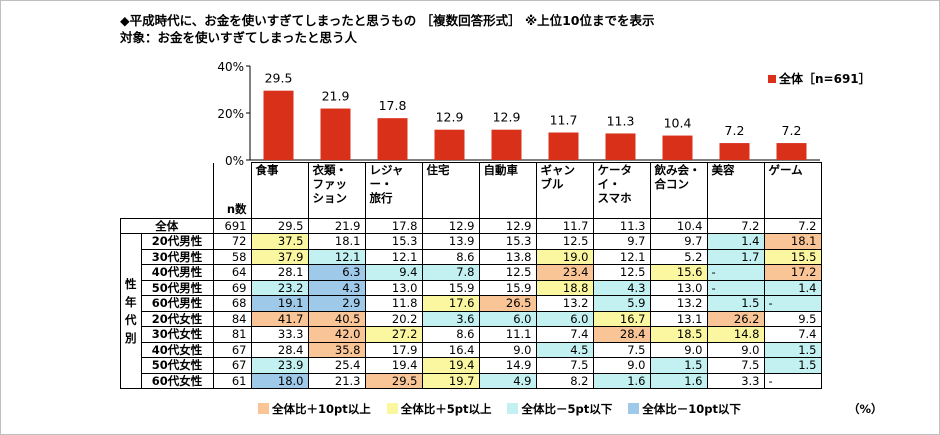 This screenshot has width=940, height=435. I want to click on row-label: 60代女性, so click(177, 380).